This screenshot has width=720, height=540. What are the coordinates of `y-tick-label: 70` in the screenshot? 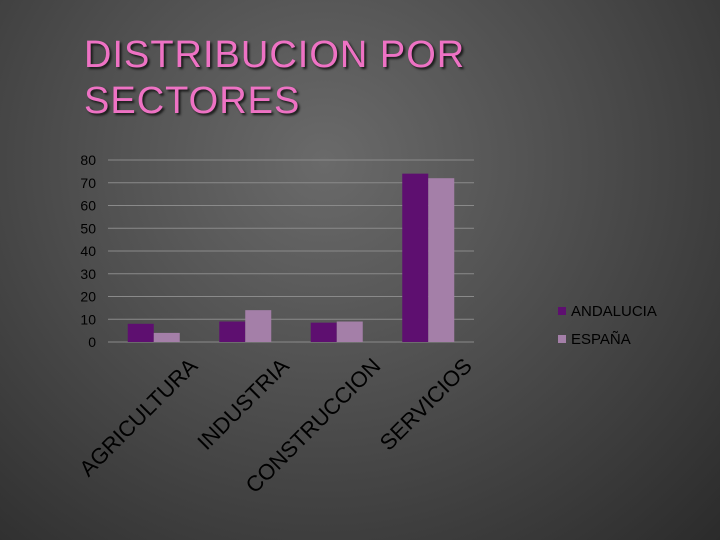 It's located at (88, 183).